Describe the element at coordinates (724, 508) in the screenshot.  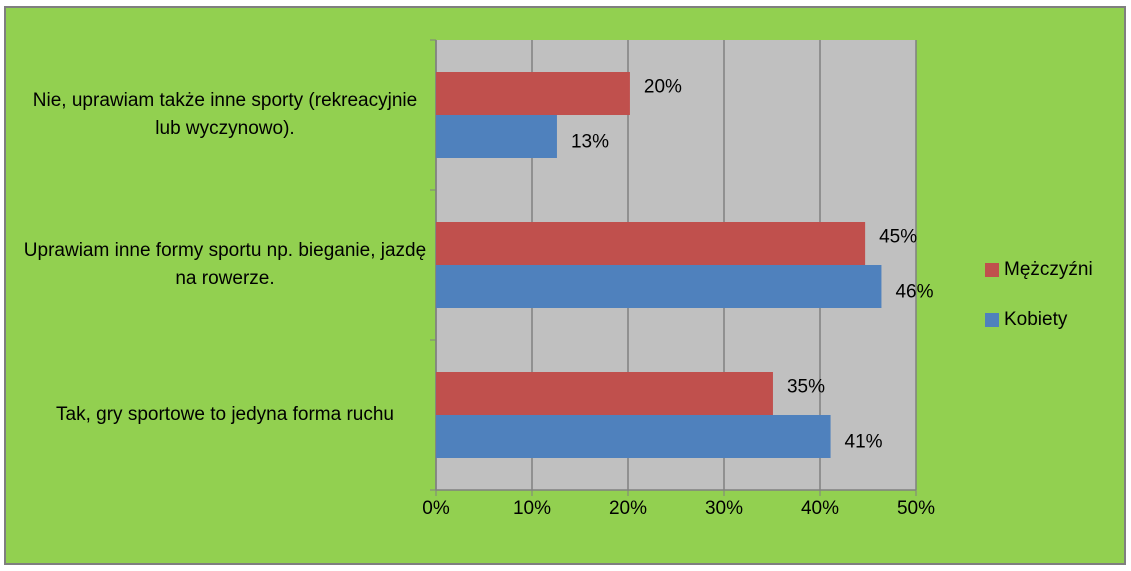
I see `x-tick-label: 30%` at that location.